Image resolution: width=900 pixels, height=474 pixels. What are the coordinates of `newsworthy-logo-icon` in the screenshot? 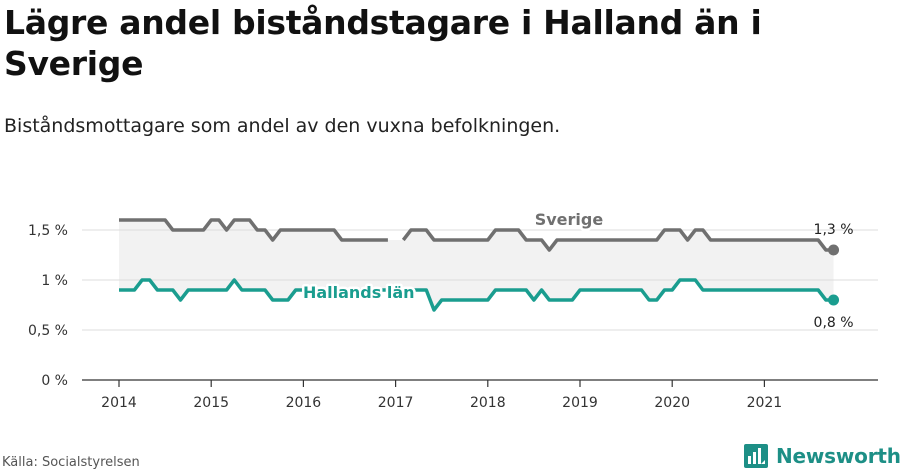 It's located at (756, 456).